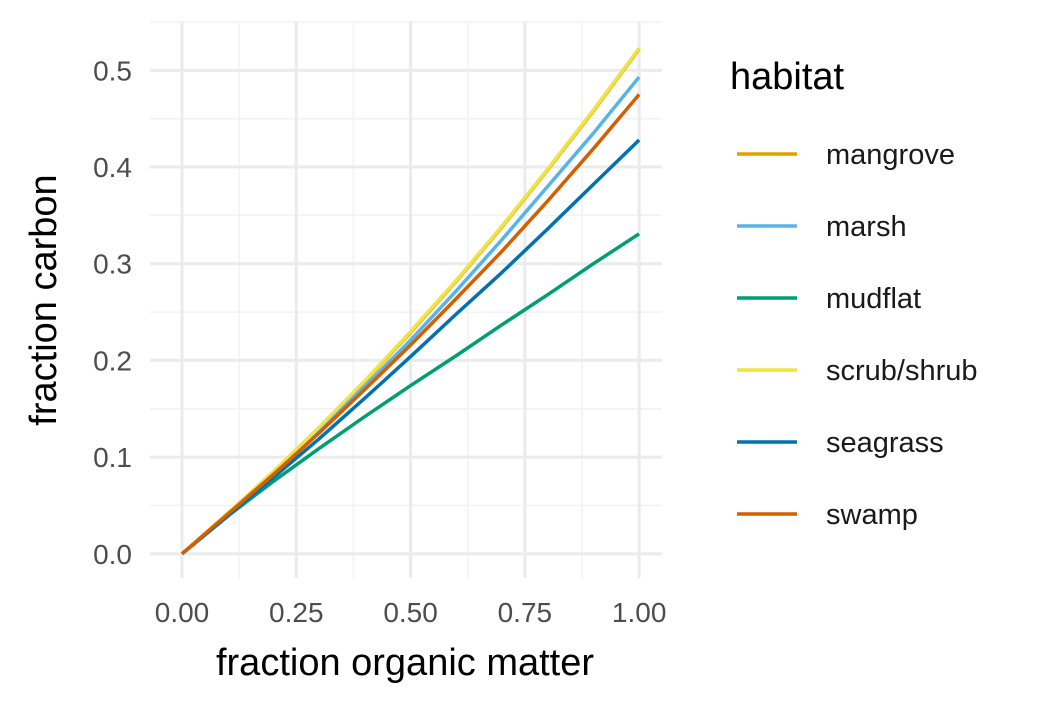  I want to click on x-tick-label: 0.75, so click(525, 612).